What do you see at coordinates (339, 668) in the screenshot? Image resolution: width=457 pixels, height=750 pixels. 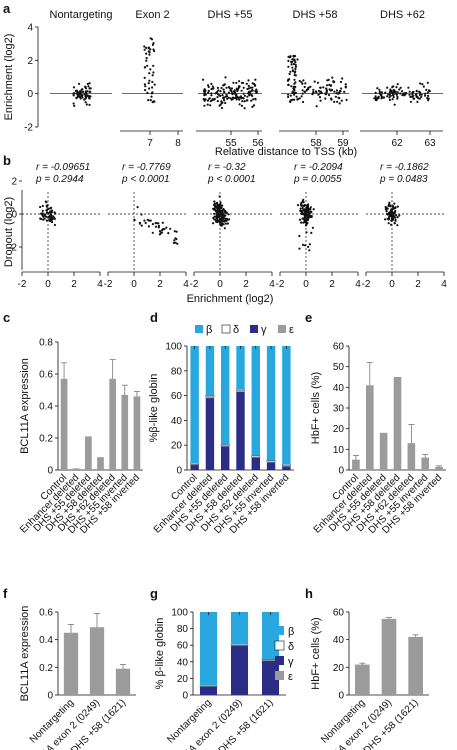 I see `panel-h-y-tick-label: 20` at bounding box center [339, 668].